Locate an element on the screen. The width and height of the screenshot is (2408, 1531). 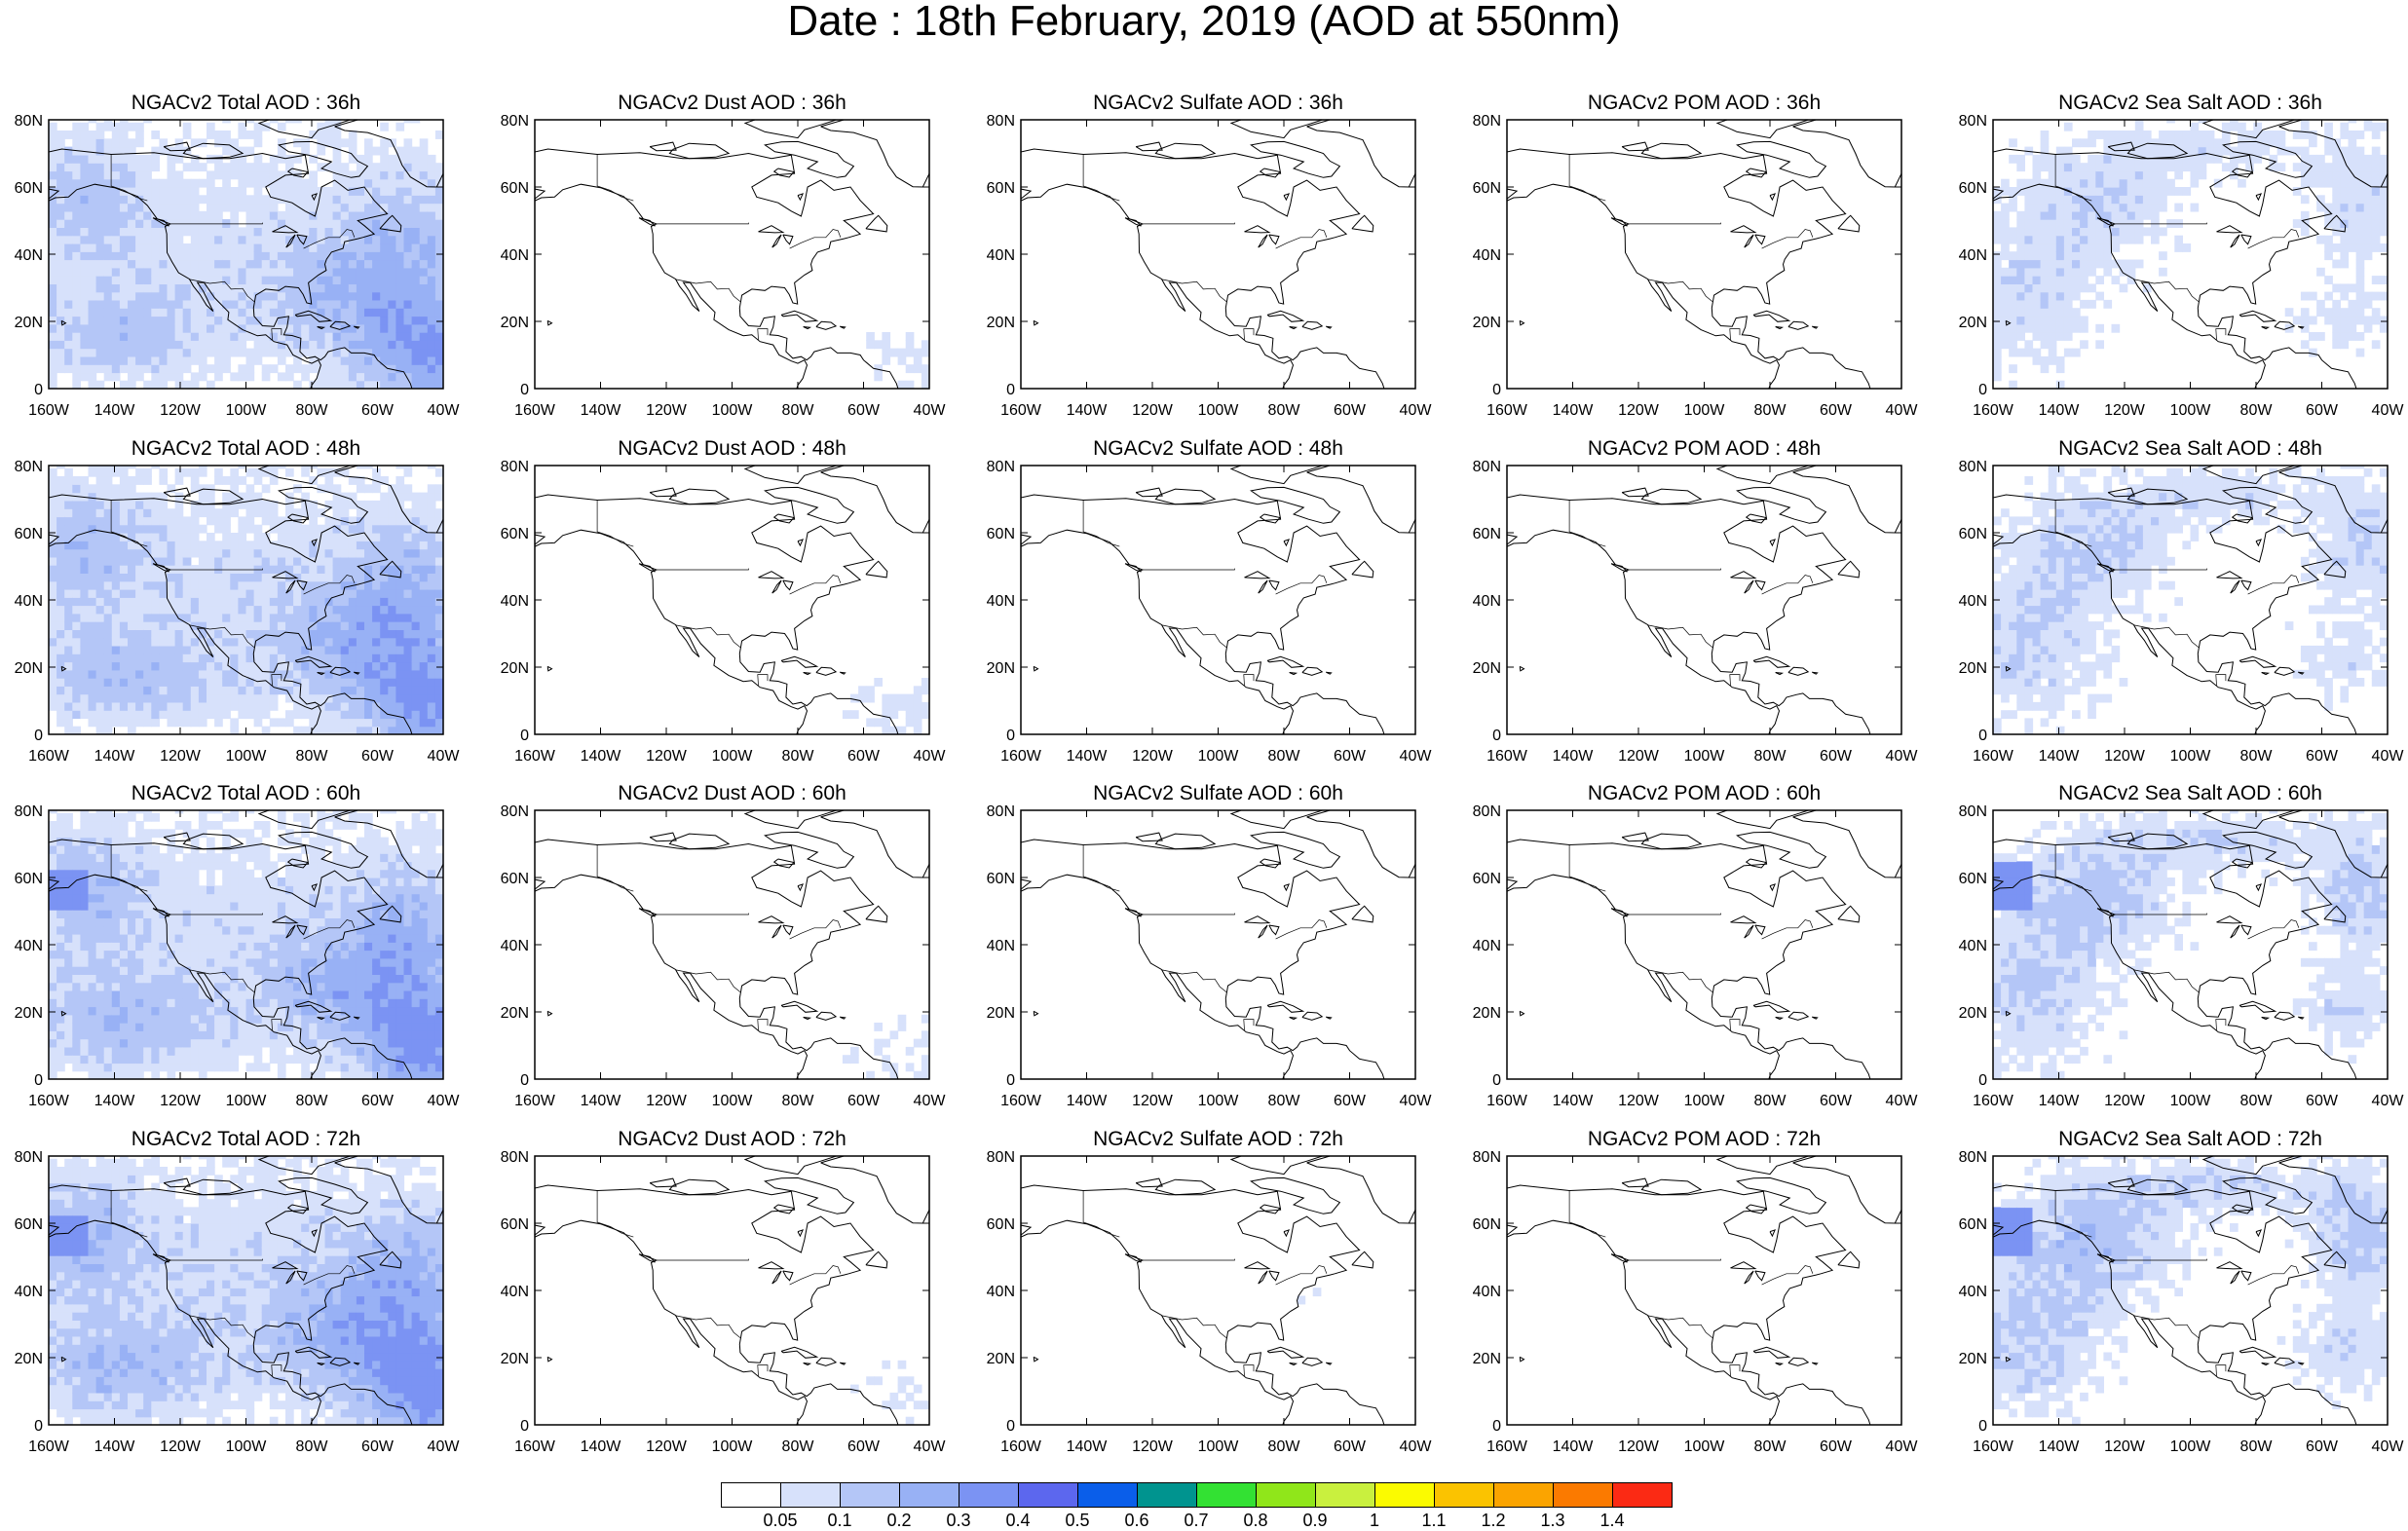
lon-tick-label: 80W is located at coordinates (312, 756).